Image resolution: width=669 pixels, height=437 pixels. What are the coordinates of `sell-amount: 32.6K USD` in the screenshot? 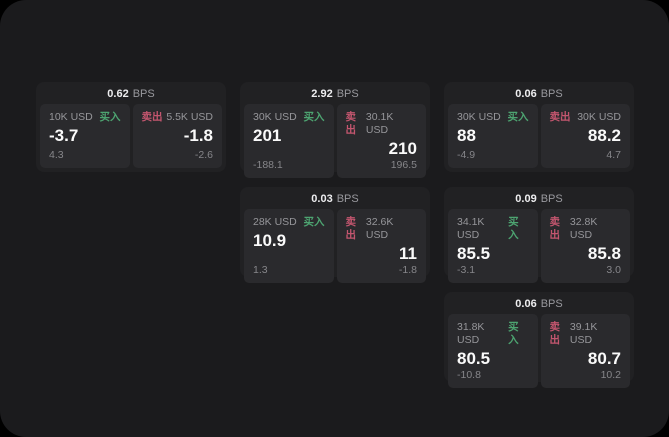 It's located at (379, 228).